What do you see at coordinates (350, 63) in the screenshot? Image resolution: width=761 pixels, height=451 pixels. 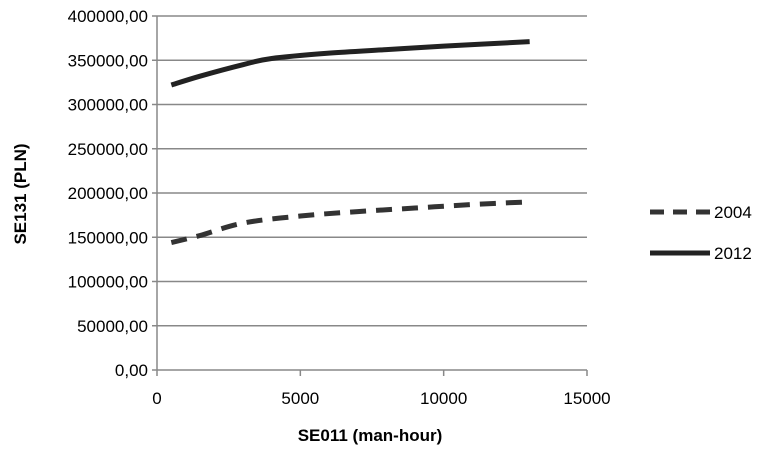 I see `series-line-2012` at bounding box center [350, 63].